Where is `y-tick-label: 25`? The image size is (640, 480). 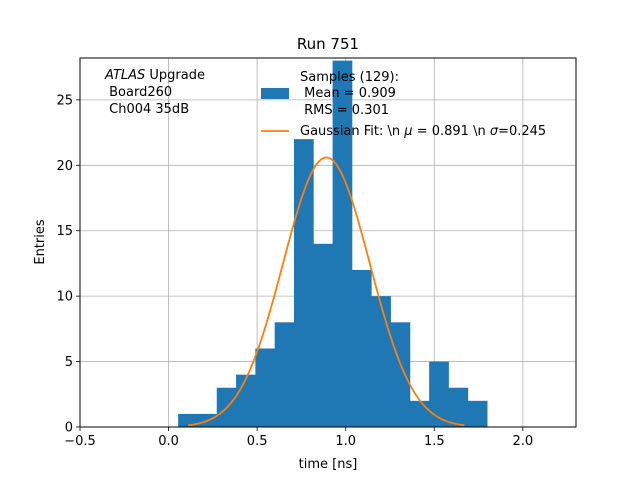 y-tick-label: 25 is located at coordinates (64, 100).